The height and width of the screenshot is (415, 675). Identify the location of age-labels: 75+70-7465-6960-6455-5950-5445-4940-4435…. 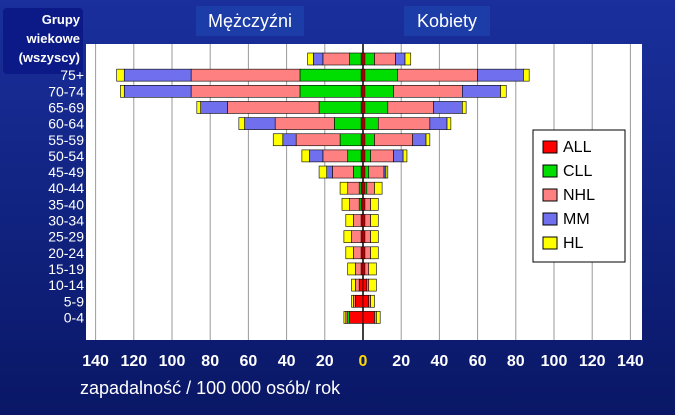
(66, 196).